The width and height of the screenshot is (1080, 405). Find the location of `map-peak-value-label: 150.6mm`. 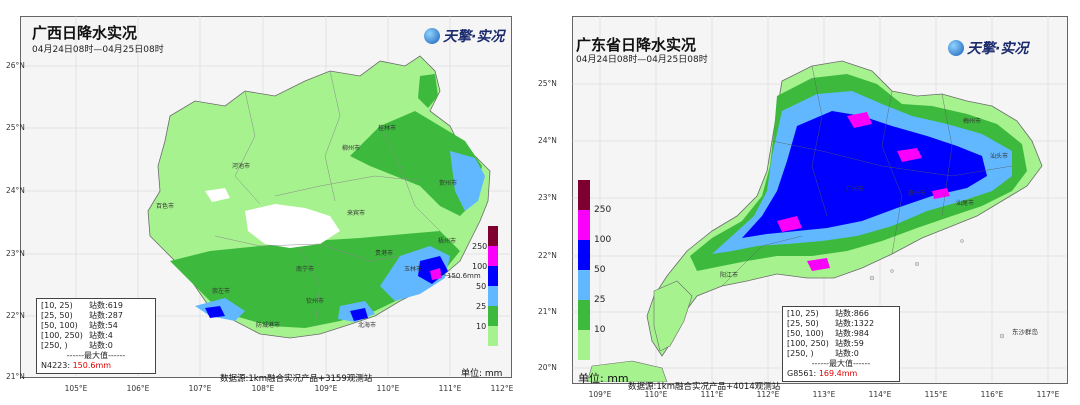

map-peak-value-label: 150.6mm is located at coordinates (464, 276).